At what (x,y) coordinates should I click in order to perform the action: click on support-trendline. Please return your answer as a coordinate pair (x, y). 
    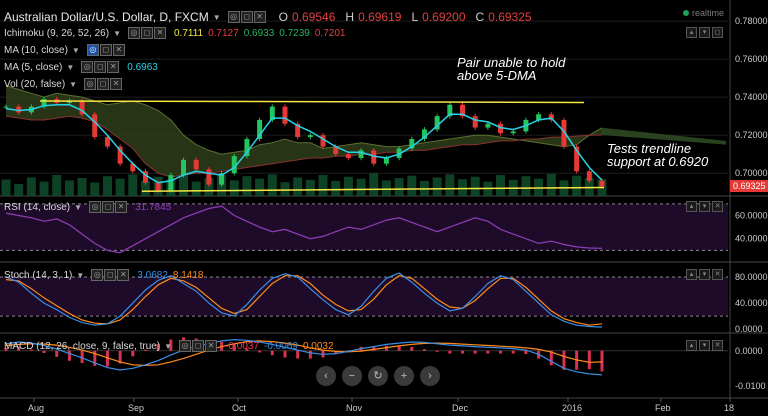
    Looking at the image, I should click on (373, 189).